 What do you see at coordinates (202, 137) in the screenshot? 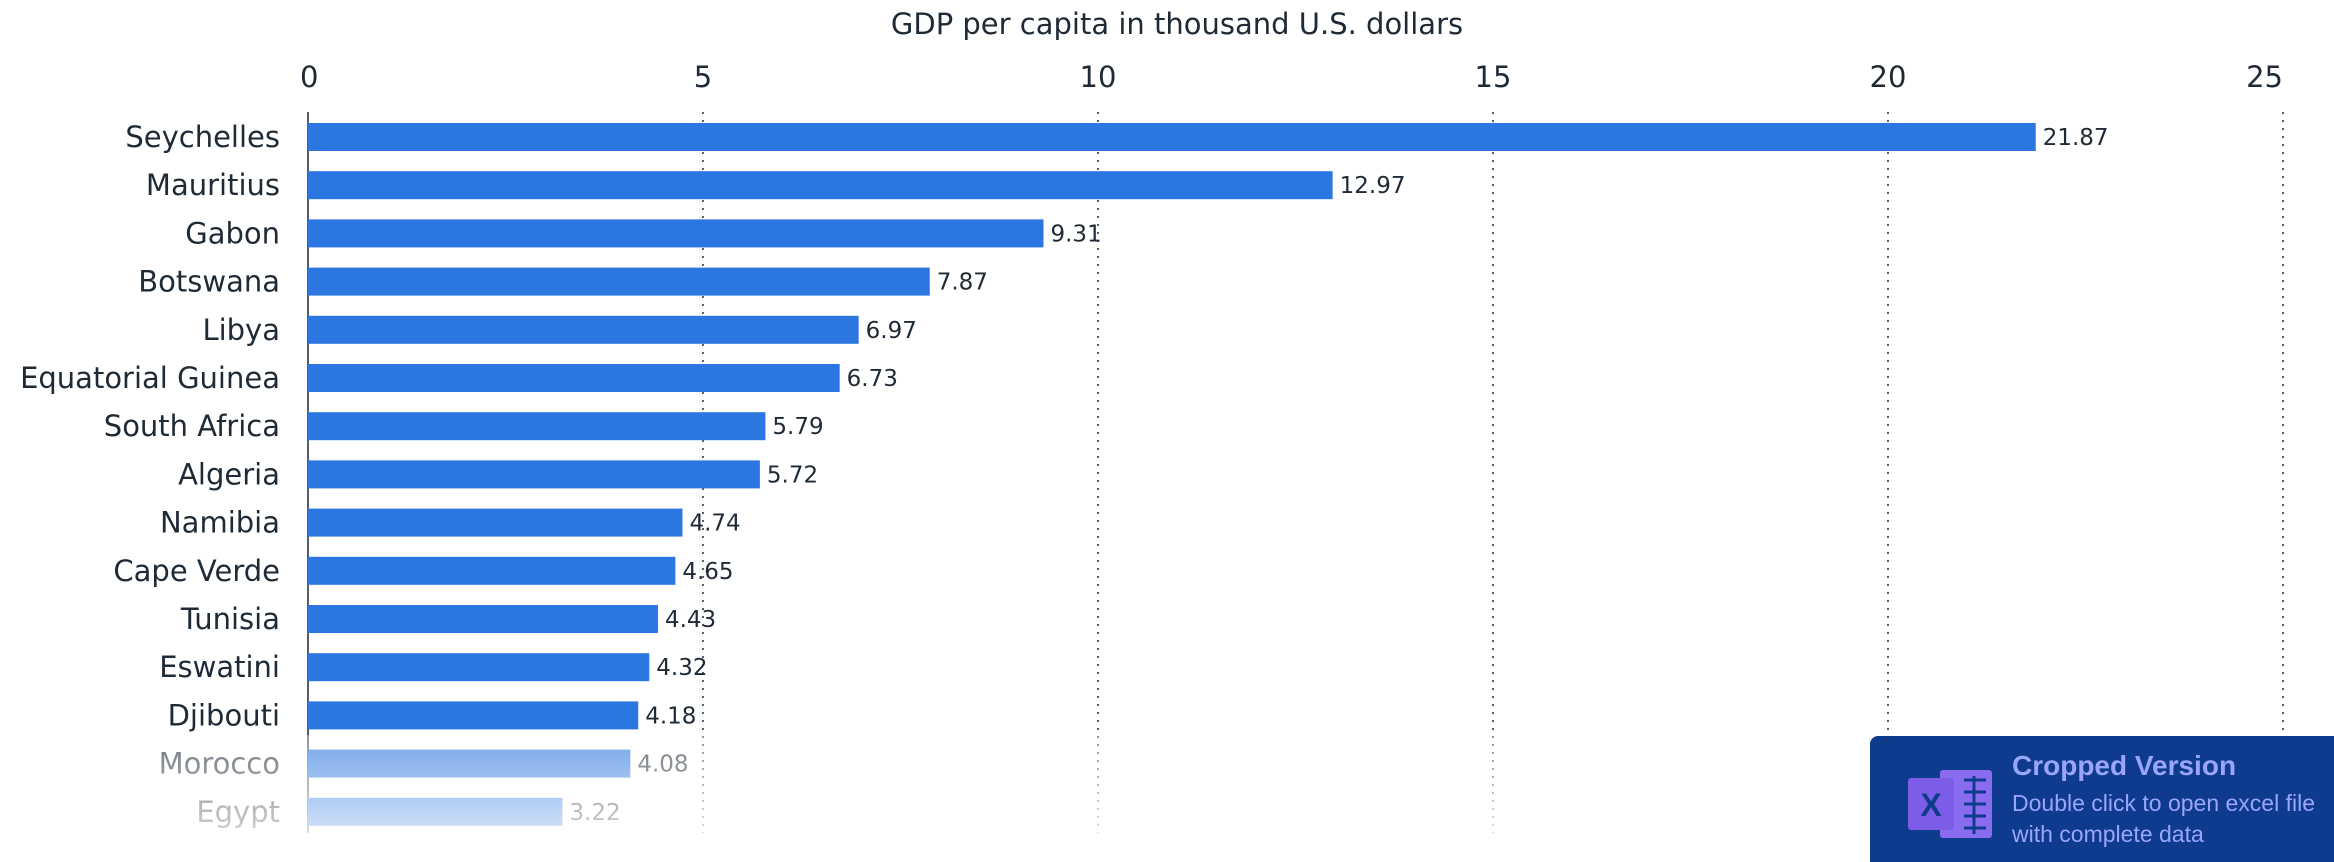
I see `category-label: Seychelles` at bounding box center [202, 137].